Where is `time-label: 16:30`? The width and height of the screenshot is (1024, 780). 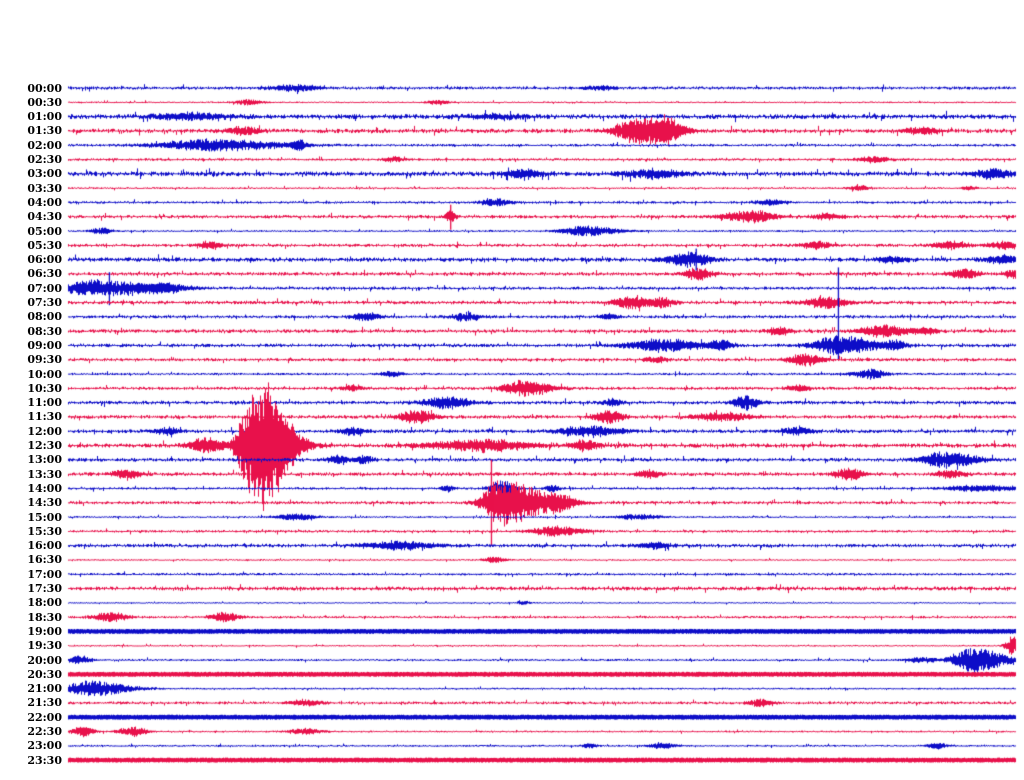
time-label: 16:30 is located at coordinates (44, 560).